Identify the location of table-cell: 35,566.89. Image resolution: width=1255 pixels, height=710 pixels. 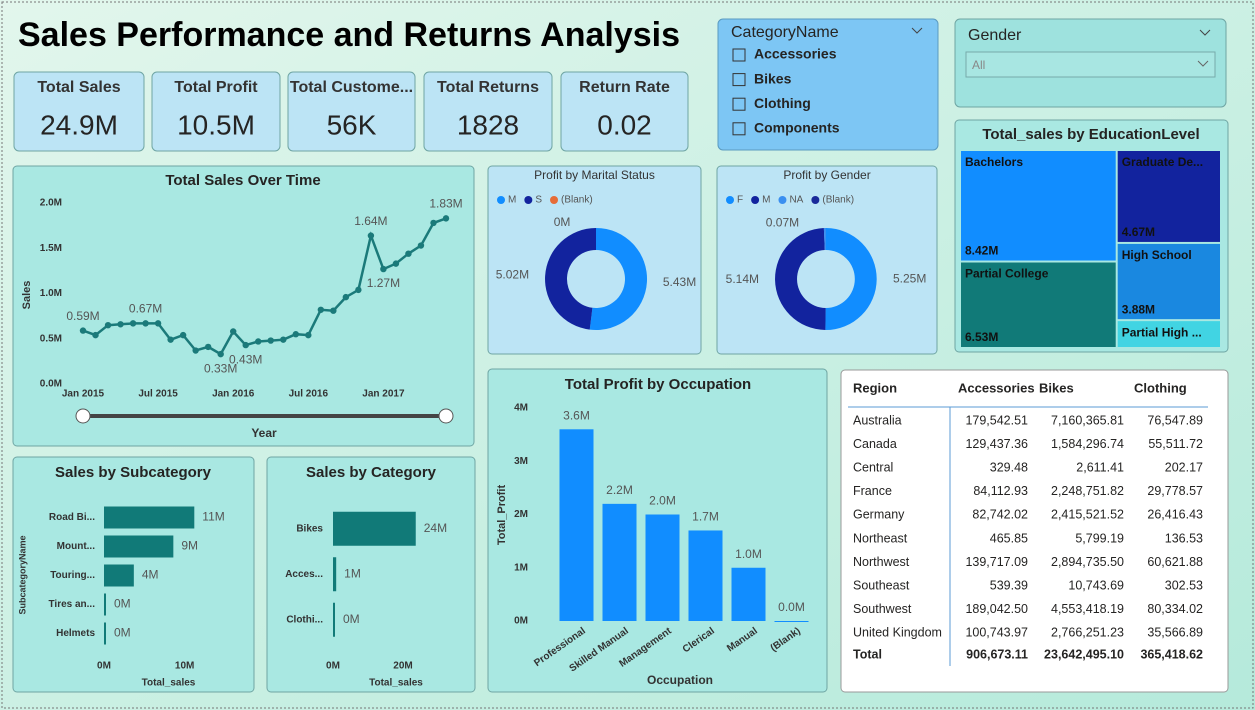
(1175, 633).